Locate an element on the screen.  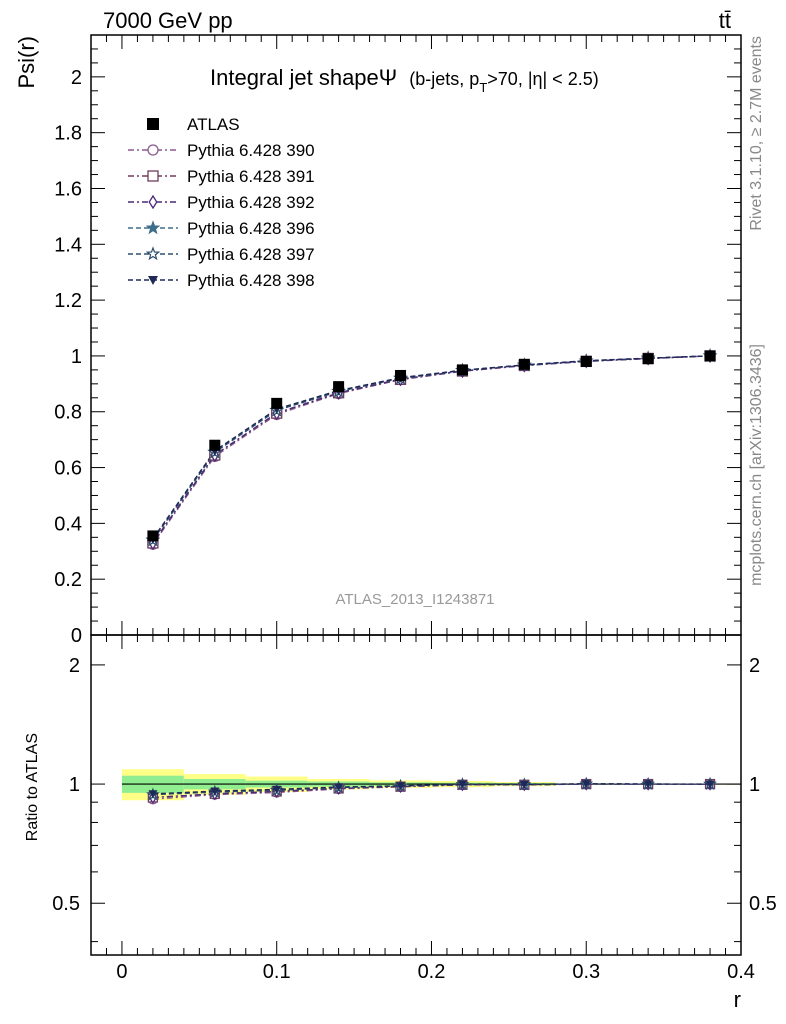
ratio-y-tick-label-left: 0.5 is located at coordinates (66, 904).